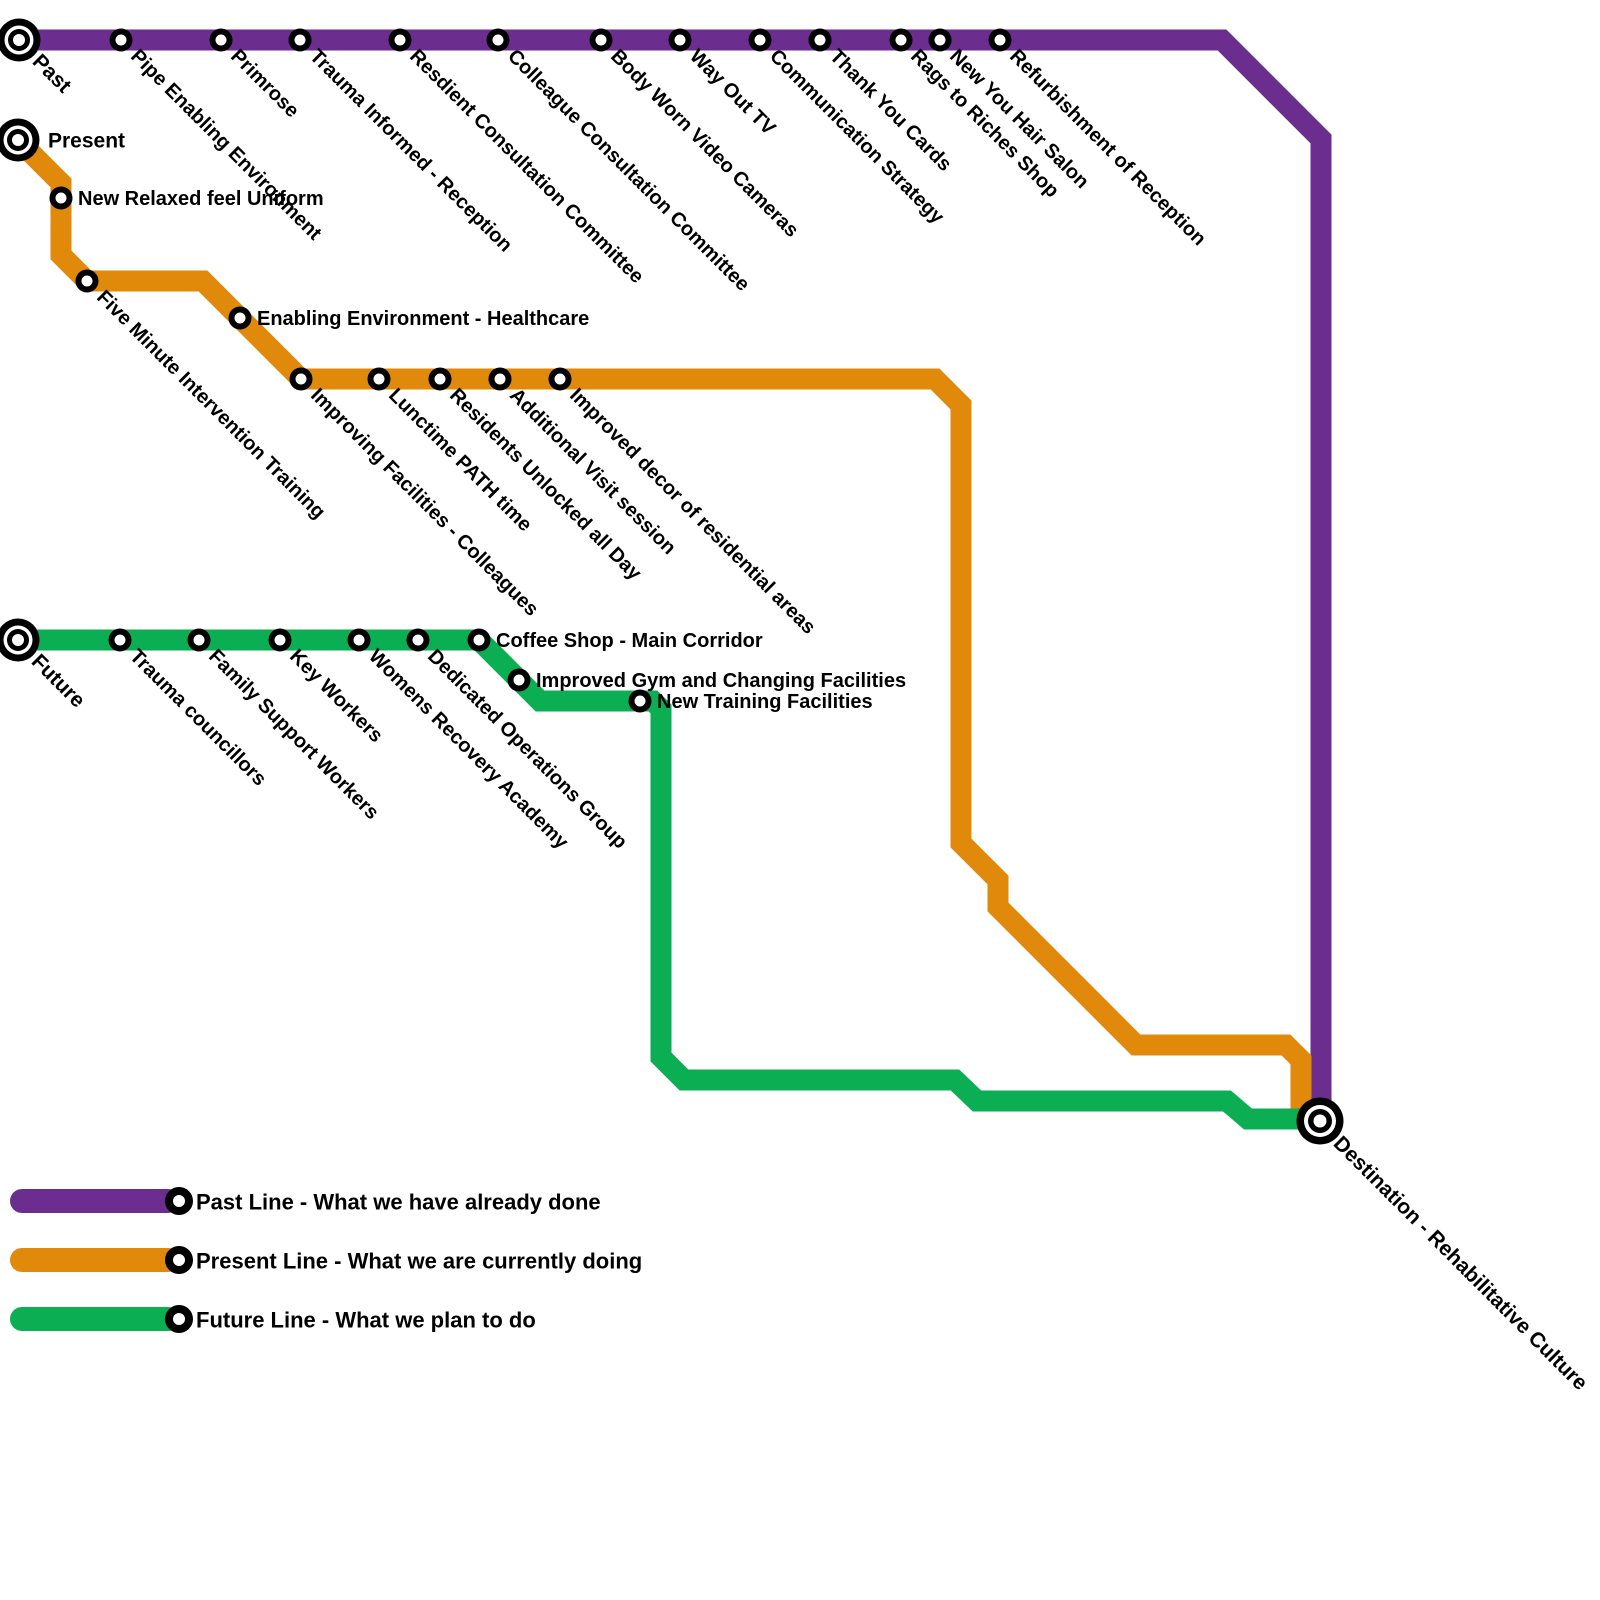 The width and height of the screenshot is (1600, 1600). What do you see at coordinates (20, 640) in the screenshot?
I see `future-terminus-roundel` at bounding box center [20, 640].